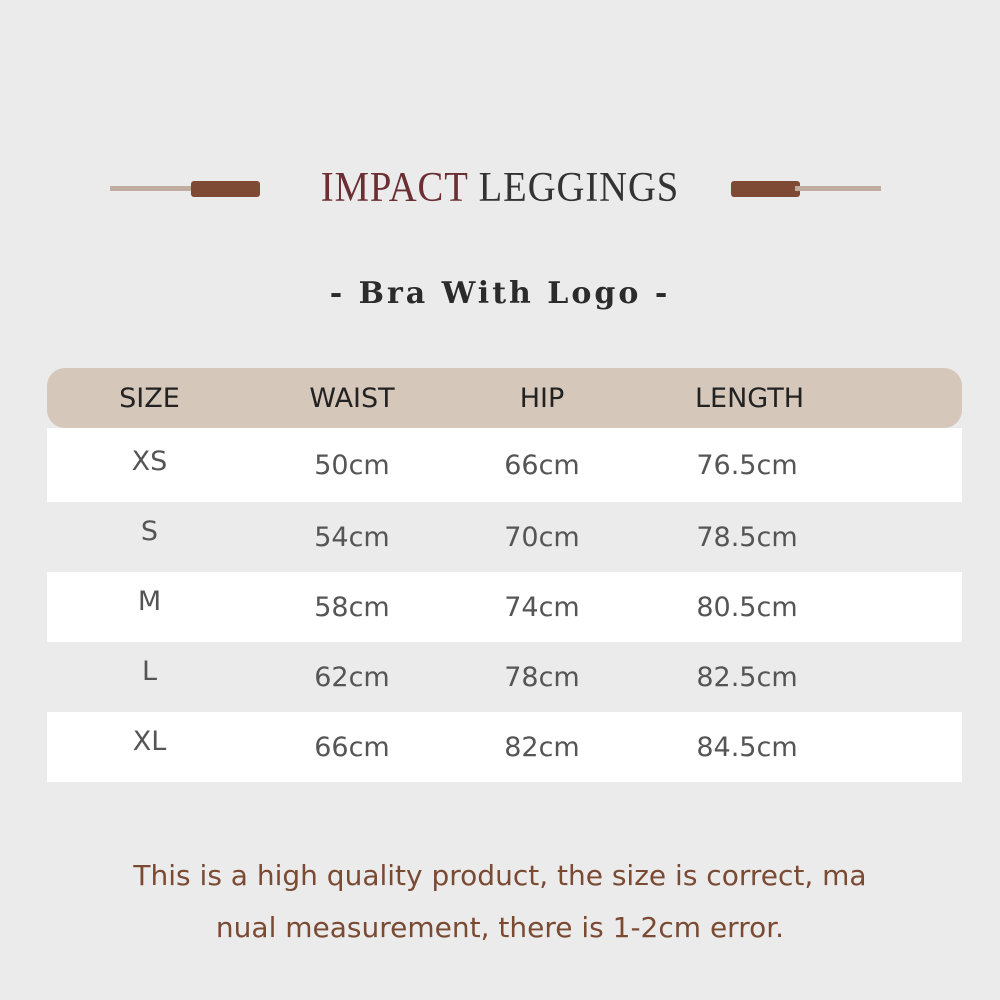 This screenshot has height=1000, width=1000. What do you see at coordinates (352, 607) in the screenshot?
I see `cell-waist: 58cm` at bounding box center [352, 607].